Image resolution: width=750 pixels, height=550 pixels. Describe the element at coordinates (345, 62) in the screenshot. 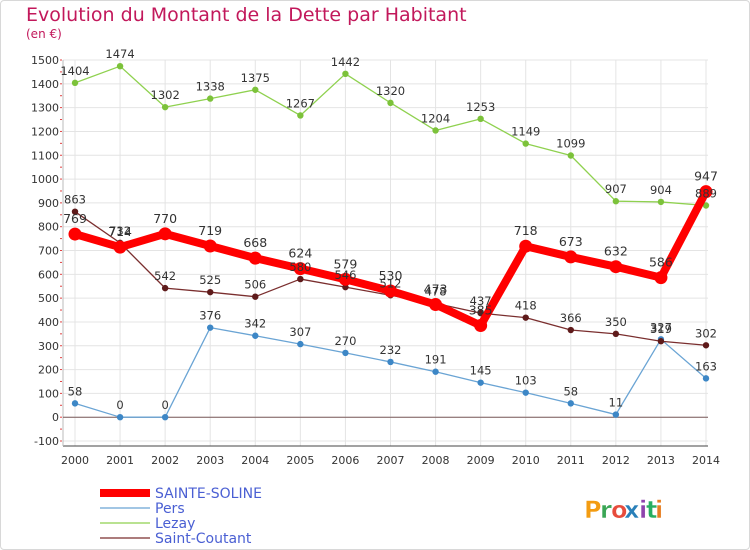

I see `data-label: 1442` at that location.